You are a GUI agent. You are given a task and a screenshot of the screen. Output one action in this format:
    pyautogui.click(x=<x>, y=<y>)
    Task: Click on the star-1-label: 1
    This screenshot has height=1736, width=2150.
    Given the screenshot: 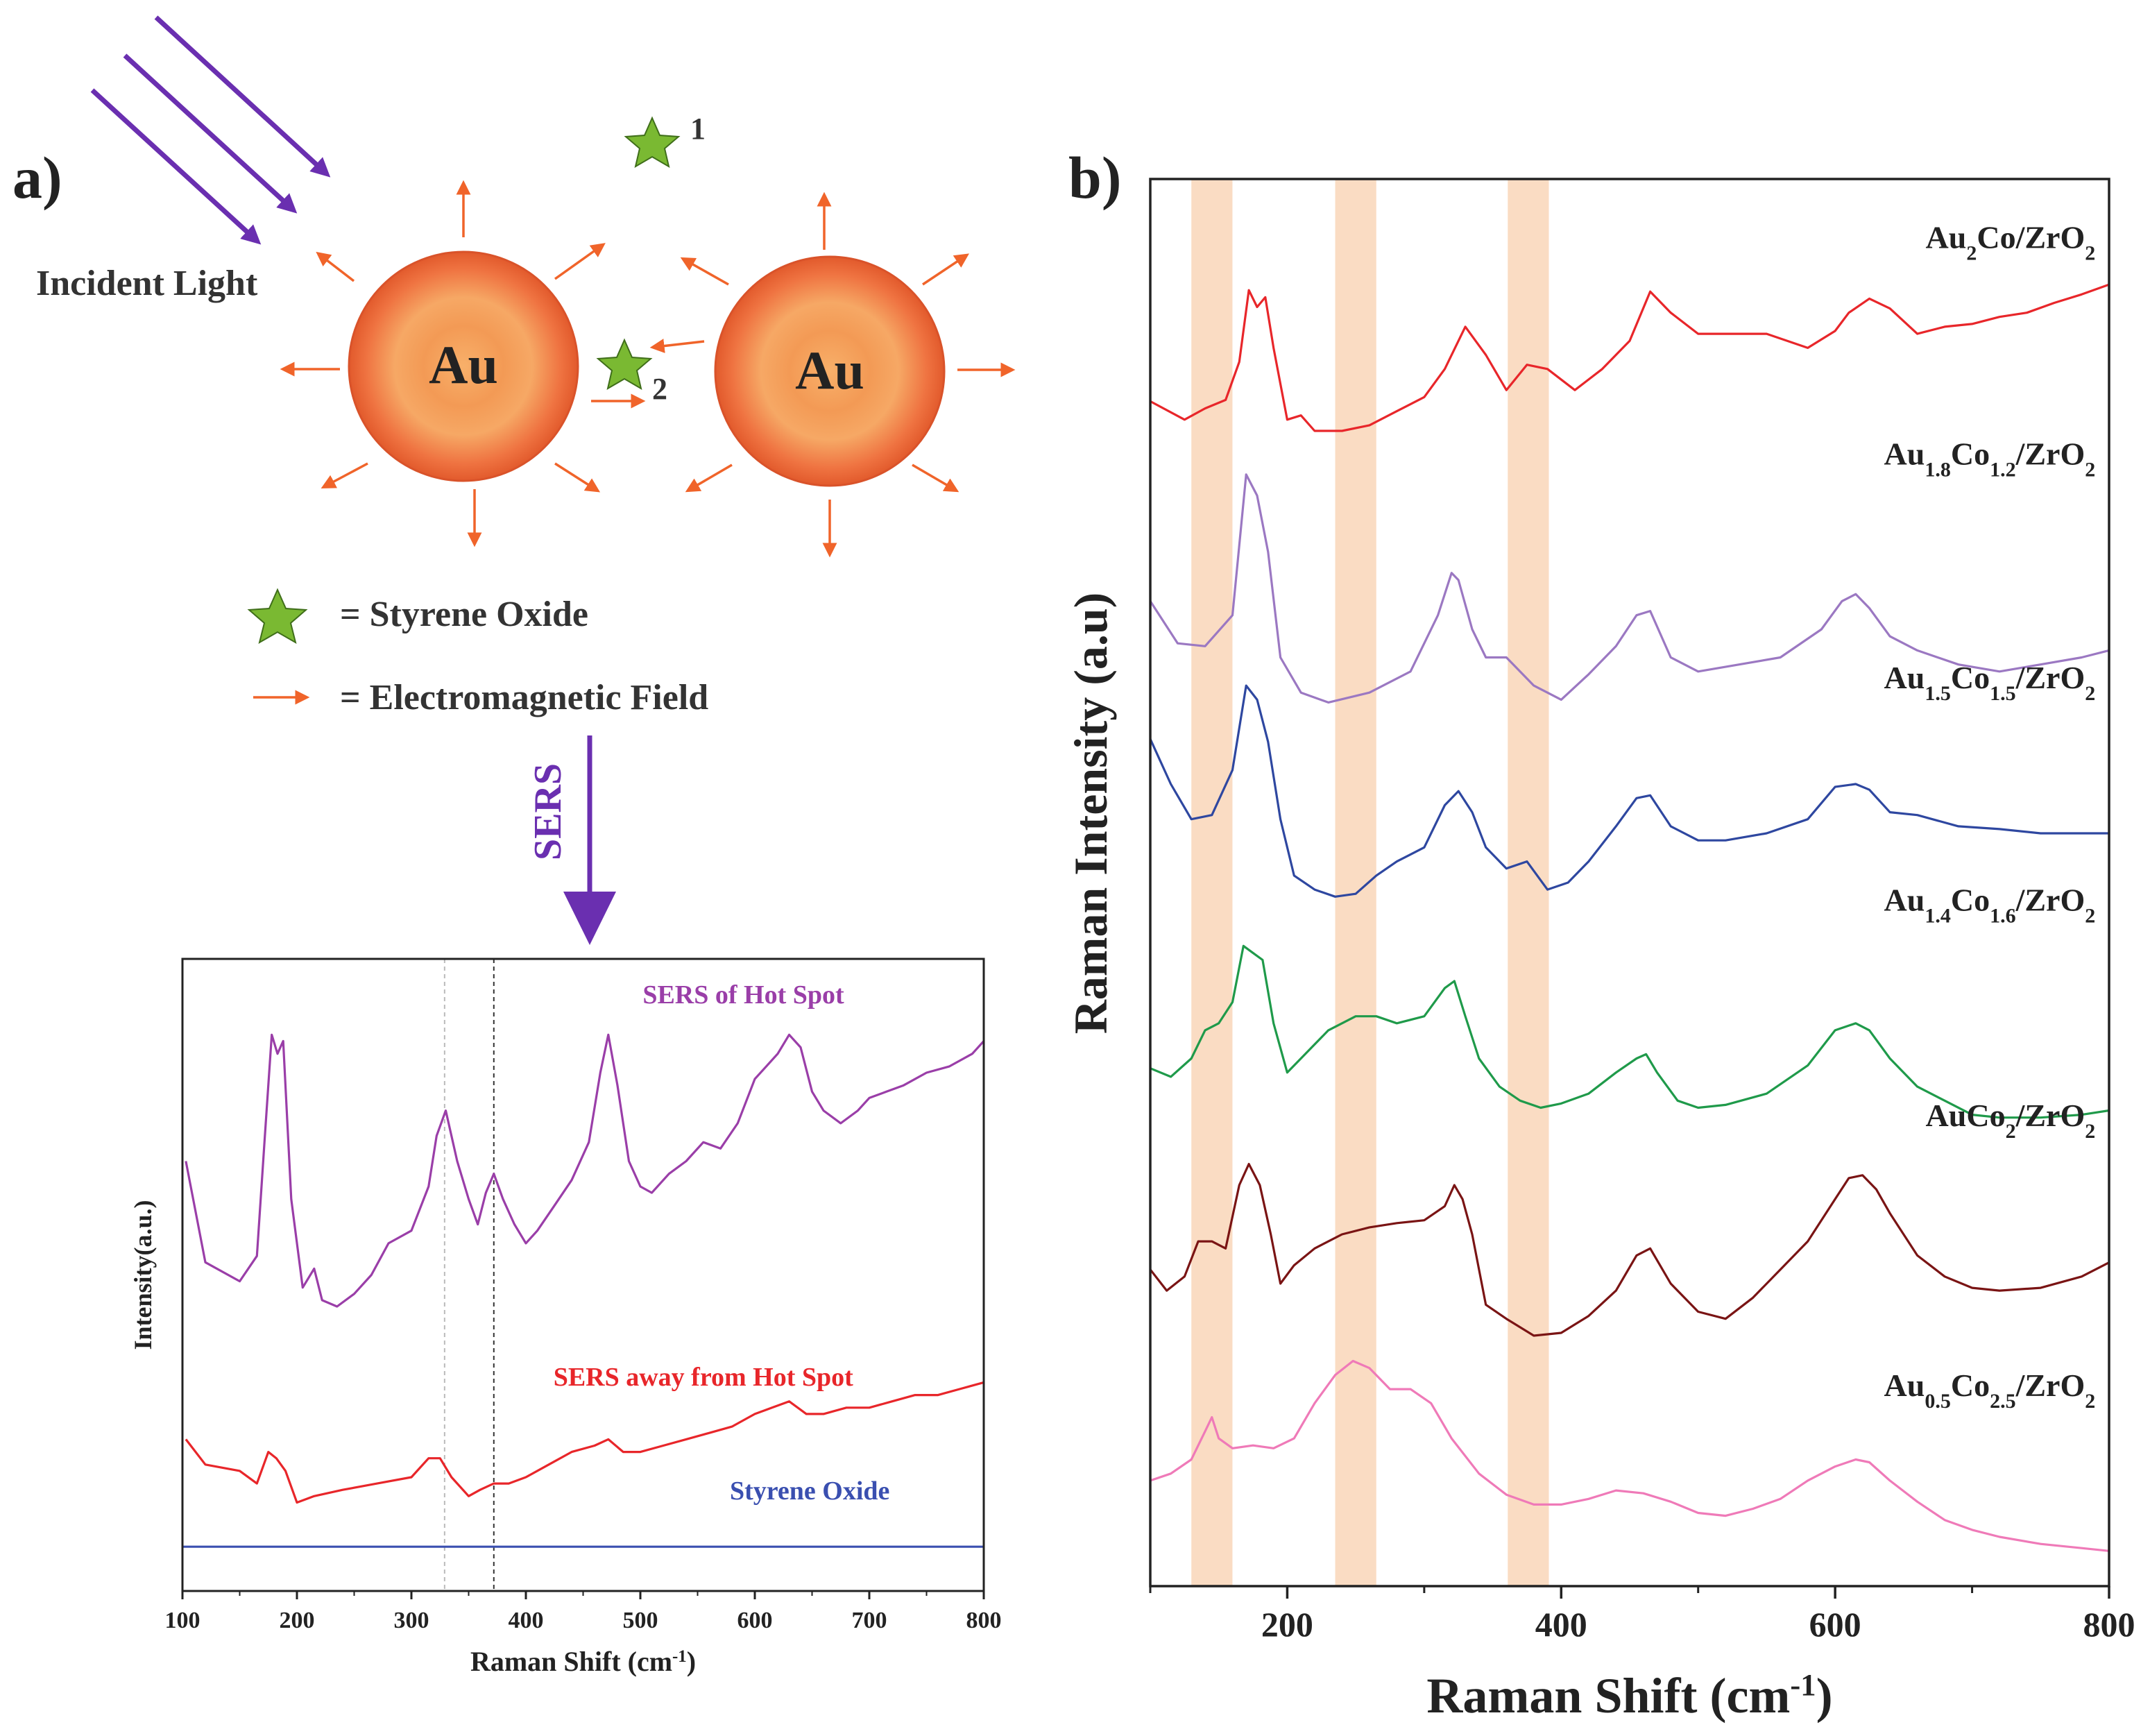 What is the action you would take?
    pyautogui.click(x=698, y=129)
    